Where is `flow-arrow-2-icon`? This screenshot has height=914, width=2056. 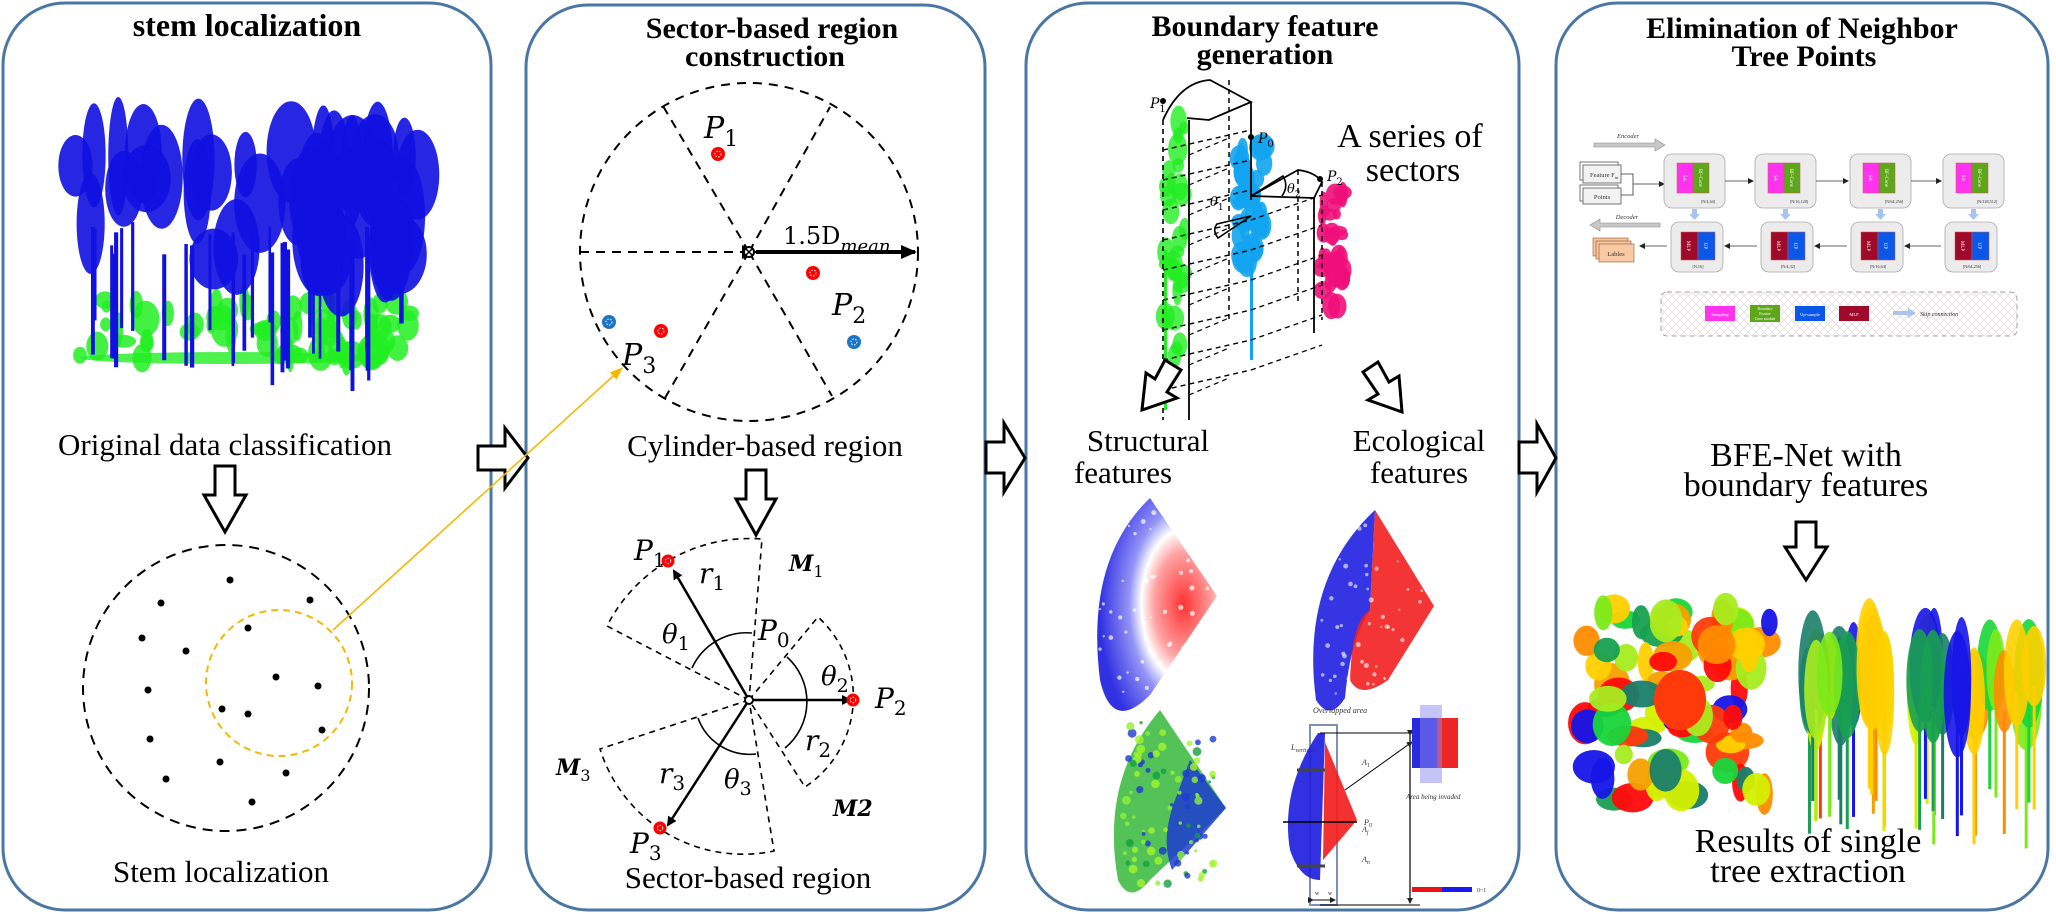
flow-arrow-2-icon is located at coordinates (1005, 457).